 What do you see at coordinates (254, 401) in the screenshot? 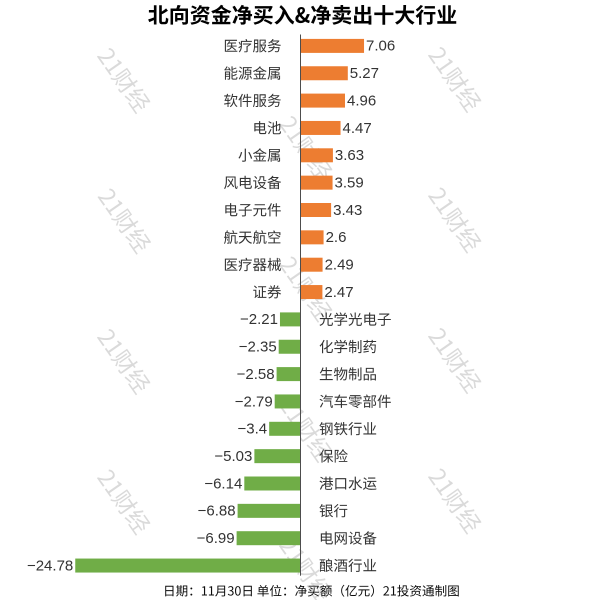
I see `svg-text: −2.79` at bounding box center [254, 401].